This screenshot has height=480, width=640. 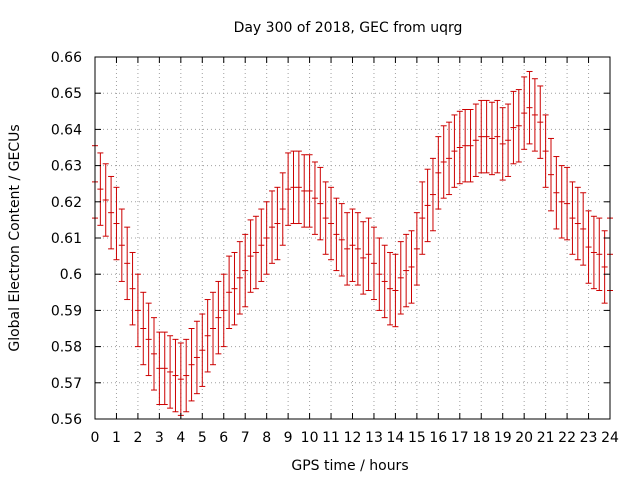 I want to click on y-tick-label: 0.59, so click(x=66, y=311).